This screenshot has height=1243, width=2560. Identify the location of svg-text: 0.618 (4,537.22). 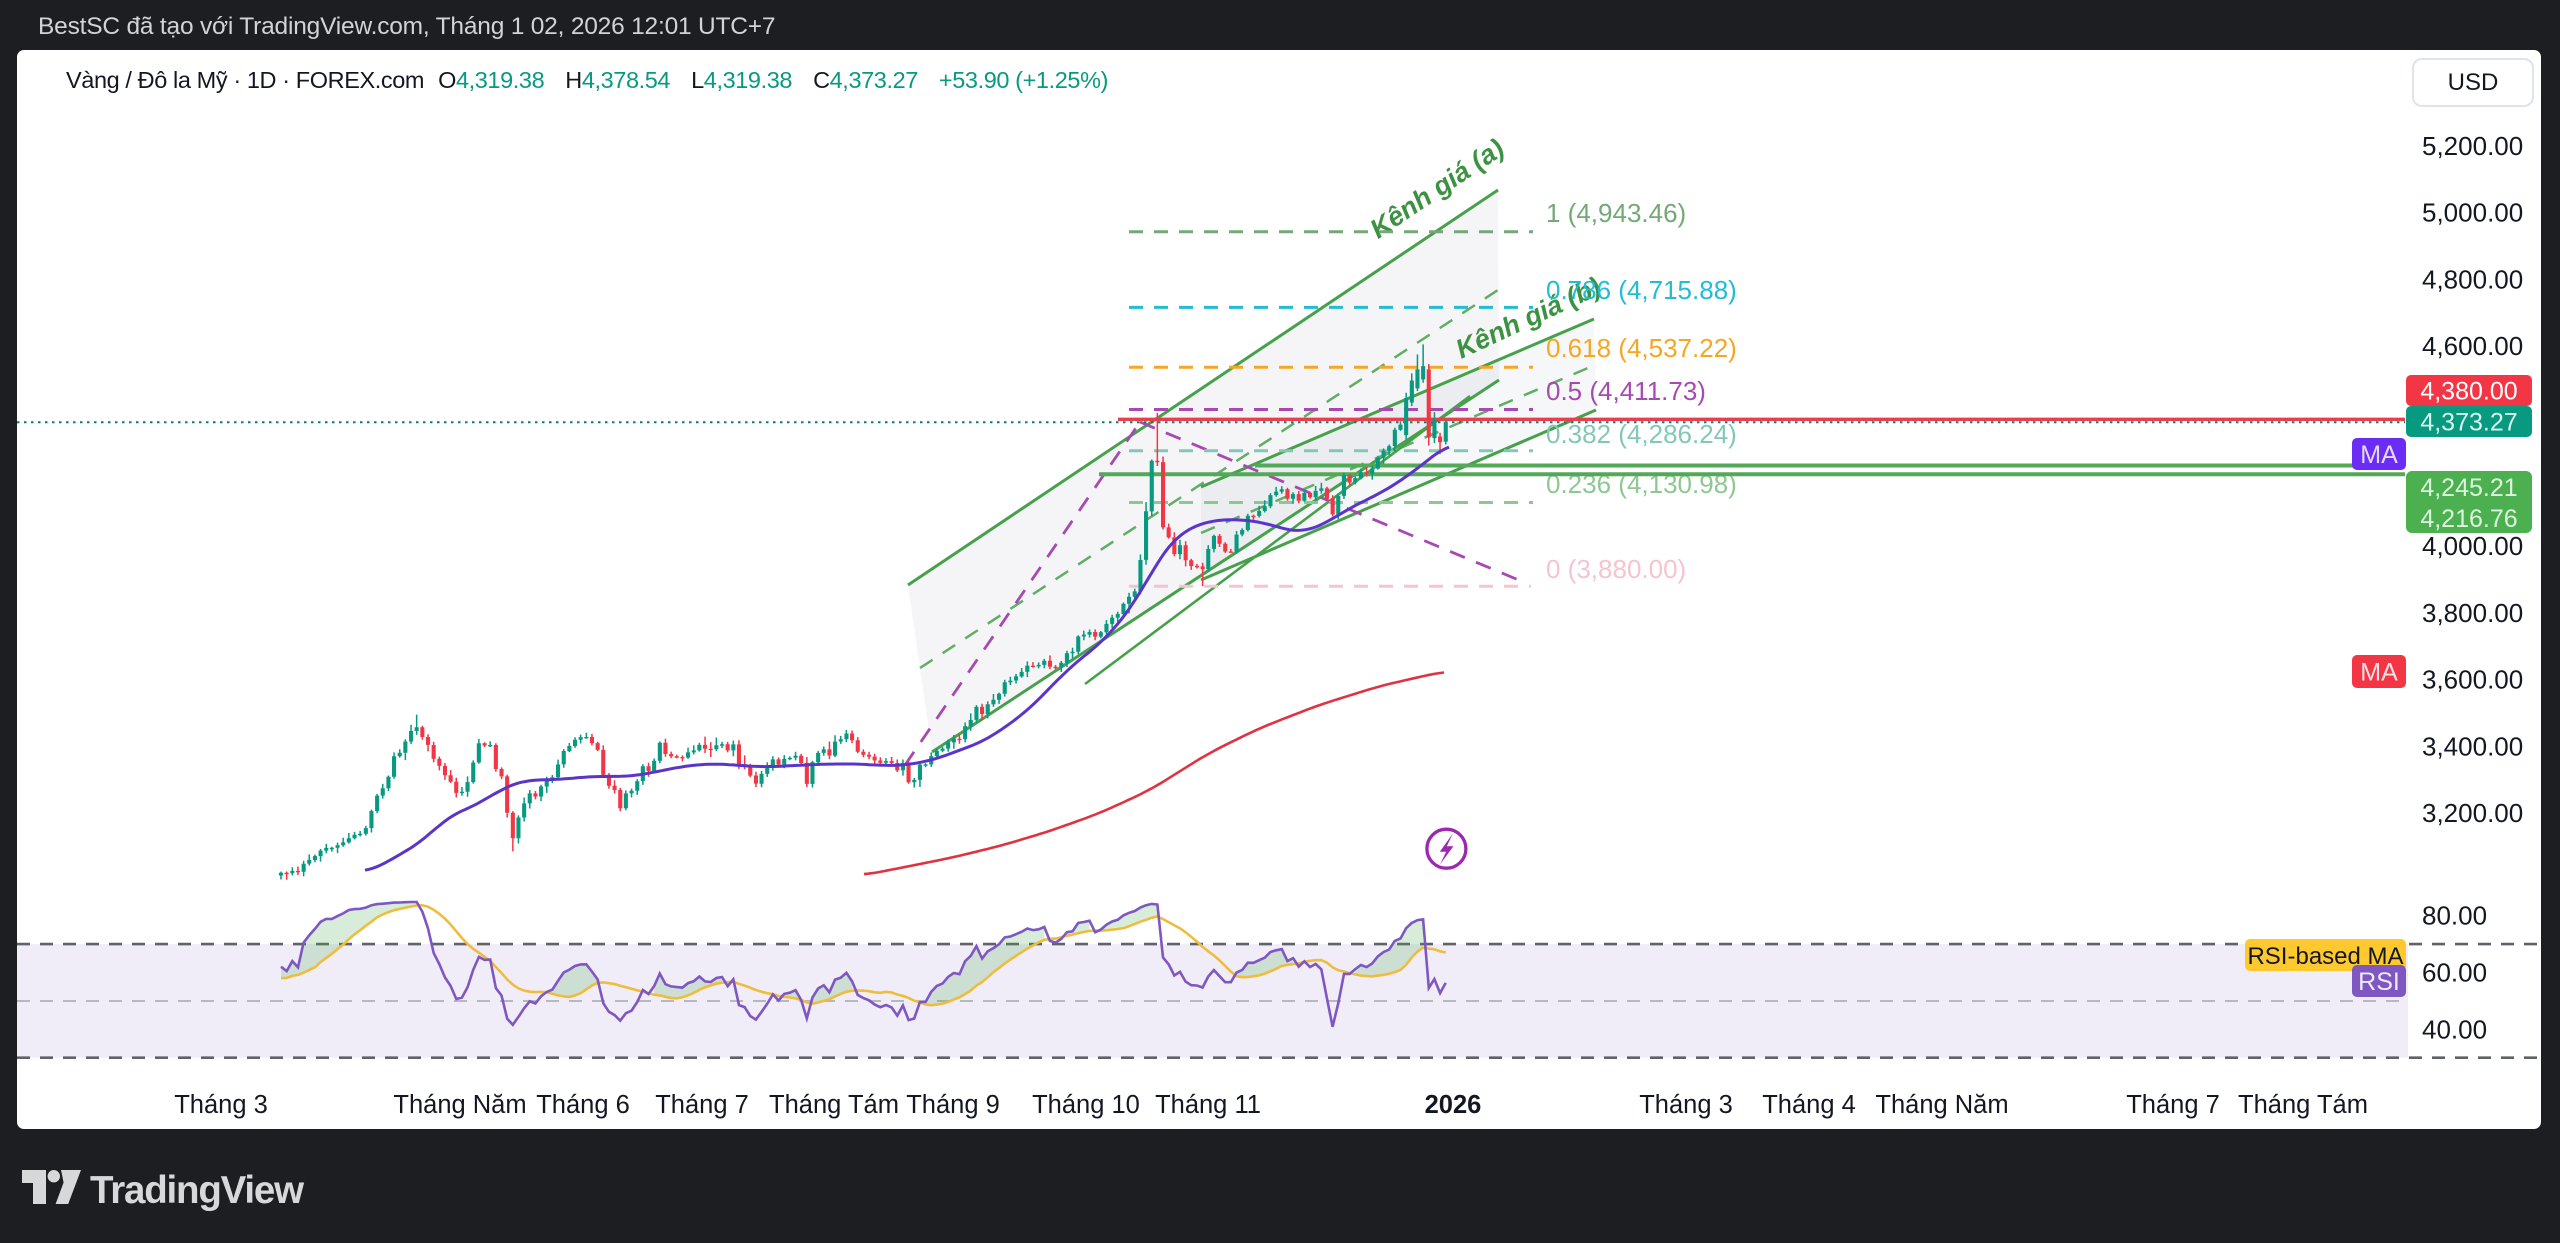
(1641, 348).